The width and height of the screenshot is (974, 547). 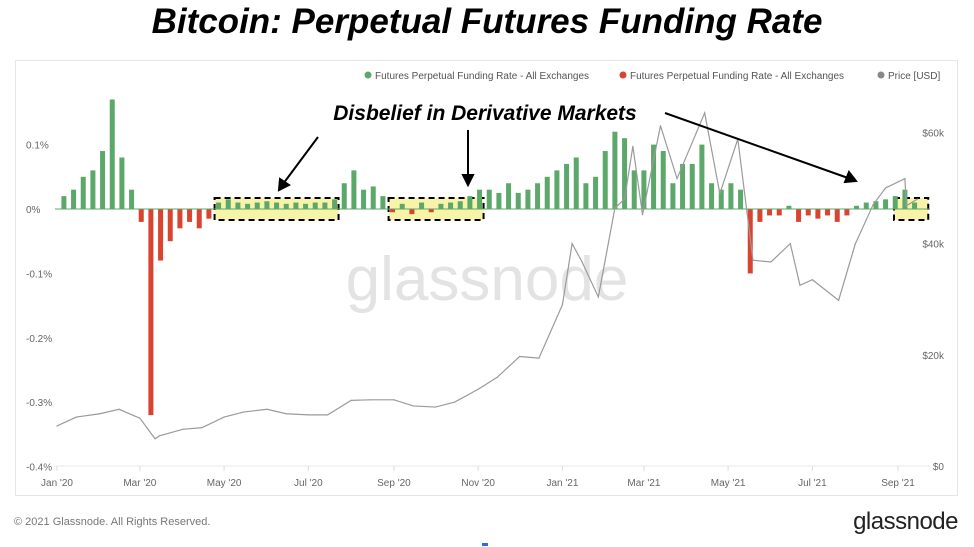 What do you see at coordinates (478, 483) in the screenshot?
I see `x-tick-label: Nov '20` at bounding box center [478, 483].